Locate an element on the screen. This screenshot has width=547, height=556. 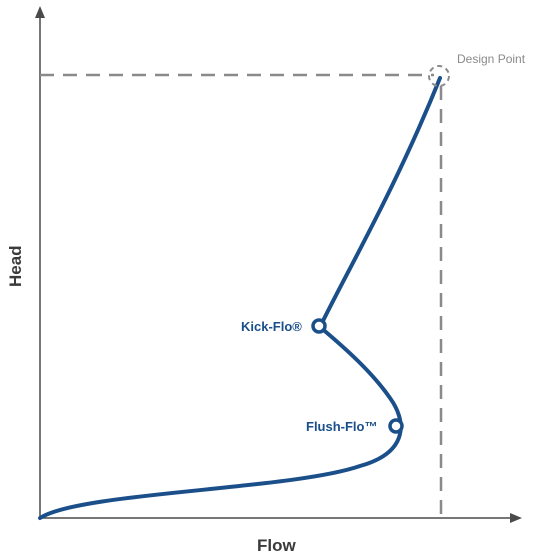
flush-flo-marker is located at coordinates (396, 426).